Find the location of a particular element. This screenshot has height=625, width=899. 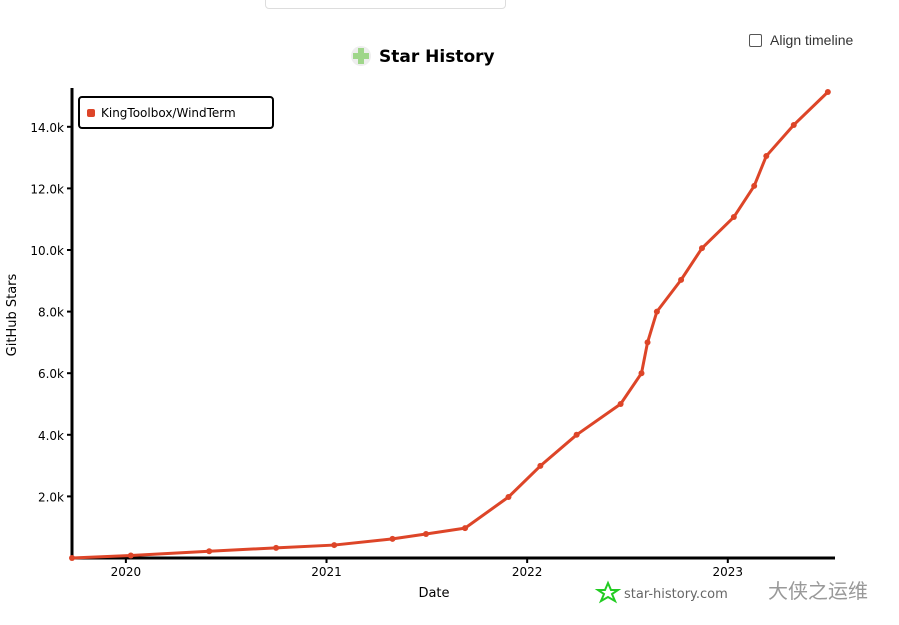

watermark: star-history.com 大侠之运维 is located at coordinates (731, 591).